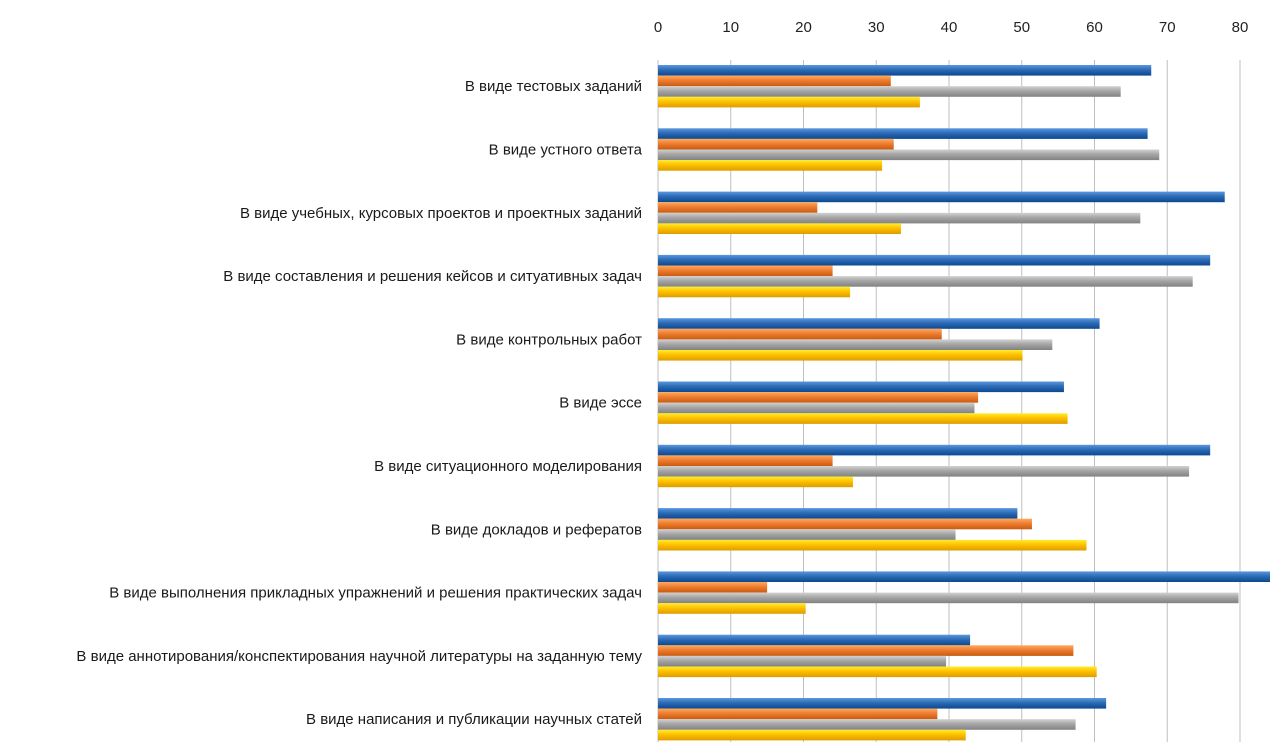 The width and height of the screenshot is (1270, 742). I want to click on x-tick-label: 70, so click(1167, 27).